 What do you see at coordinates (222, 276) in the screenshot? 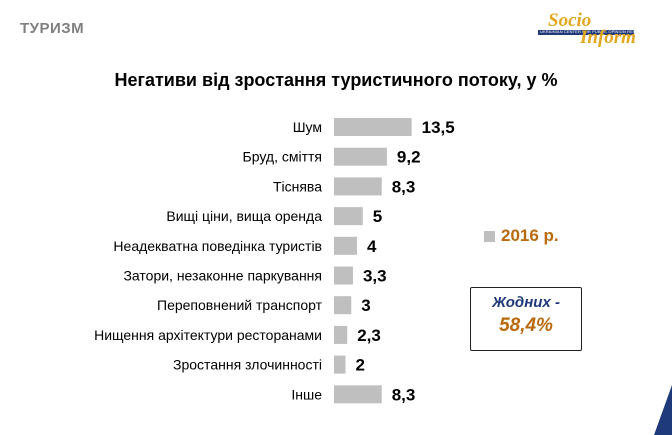
I see `category-label: Затори, незаконне паркування` at bounding box center [222, 276].